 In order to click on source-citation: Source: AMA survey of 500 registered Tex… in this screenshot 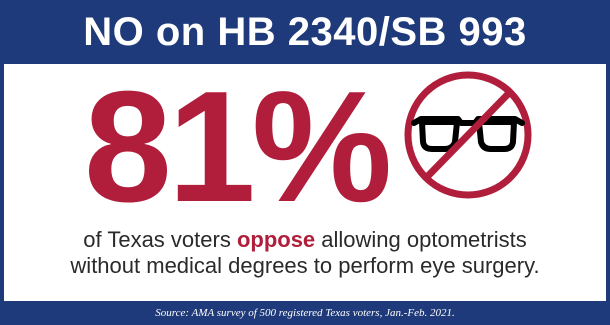, I will do `click(305, 313)`.